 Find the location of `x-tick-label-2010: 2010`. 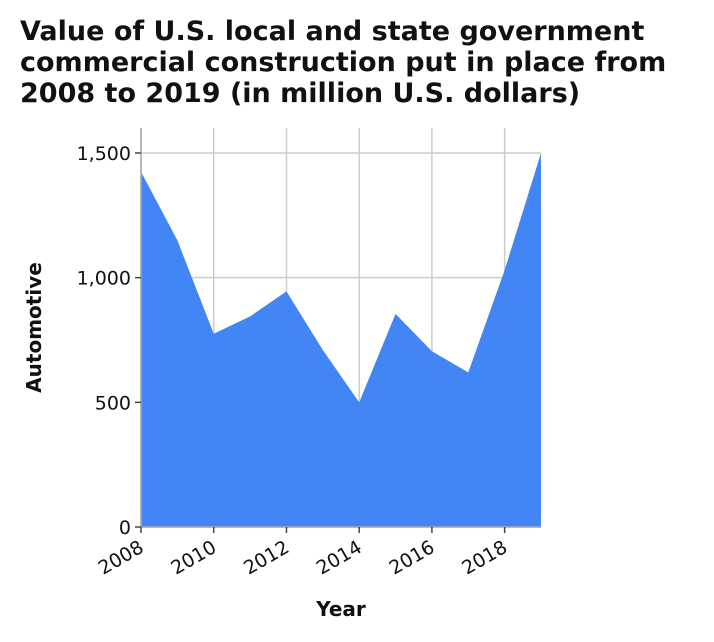

x-tick-label-2010: 2010 is located at coordinates (193, 557).